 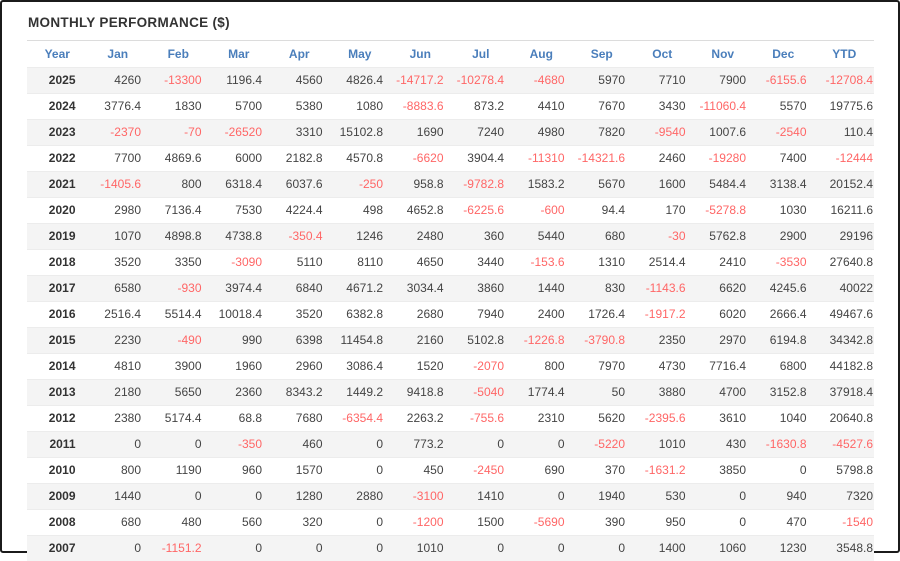 What do you see at coordinates (299, 159) in the screenshot?
I see `value-cell: 2182.8` at bounding box center [299, 159].